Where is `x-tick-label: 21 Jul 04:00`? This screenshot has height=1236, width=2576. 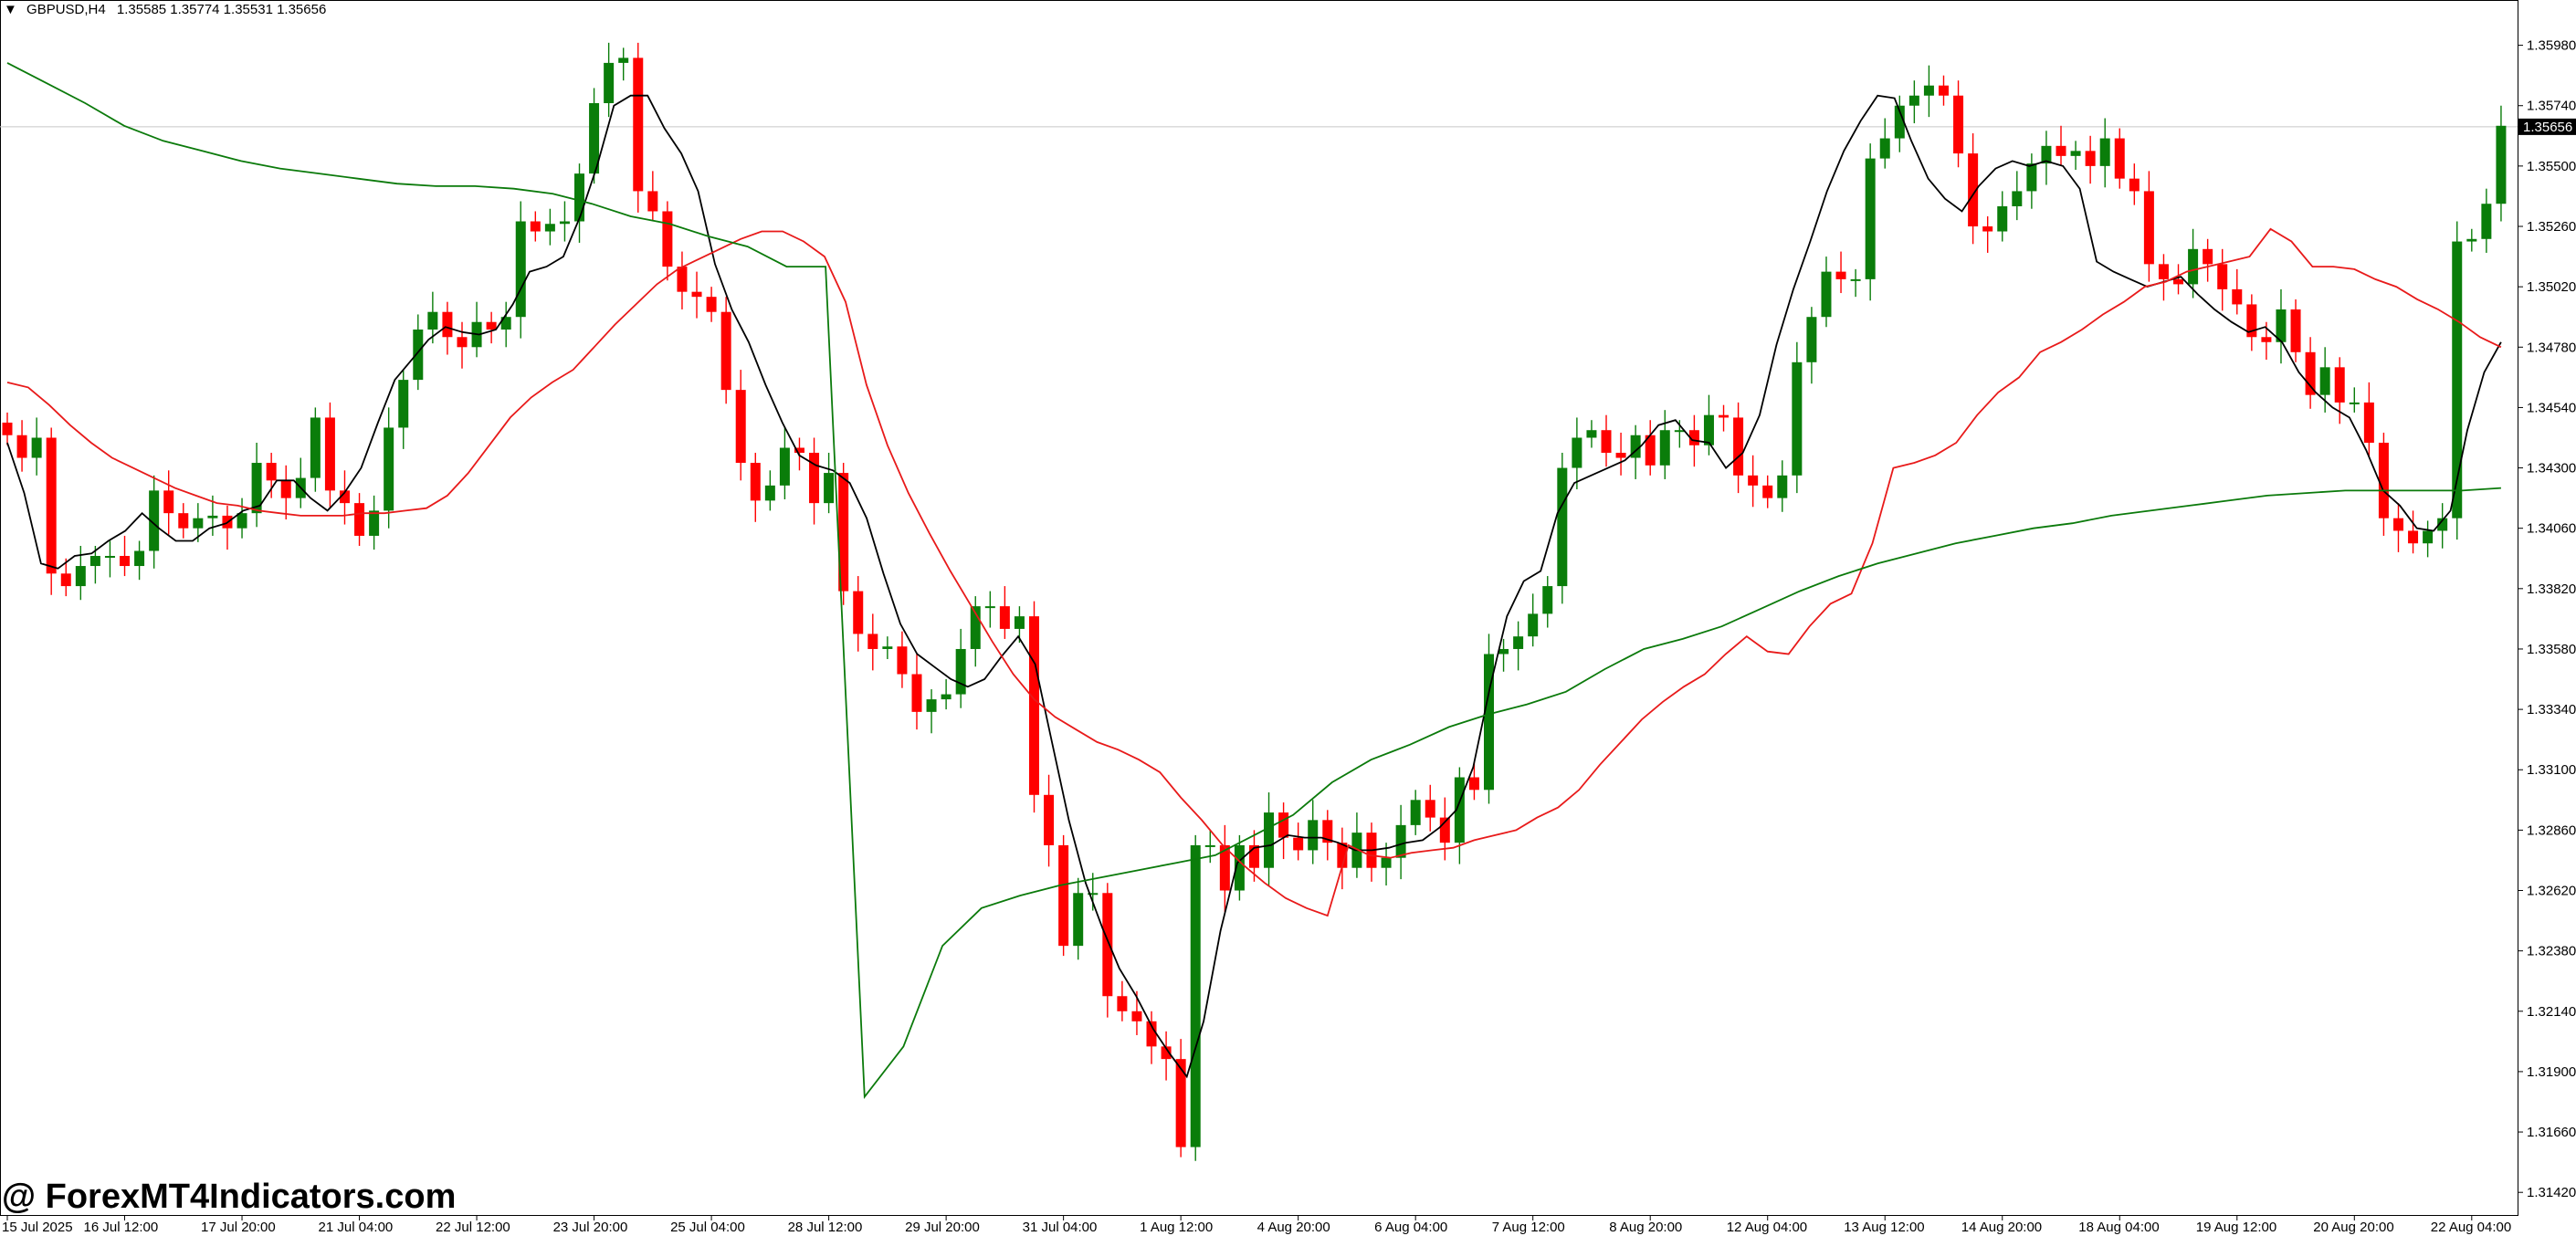
x-tick-label: 21 Jul 04:00 is located at coordinates (356, 1227).